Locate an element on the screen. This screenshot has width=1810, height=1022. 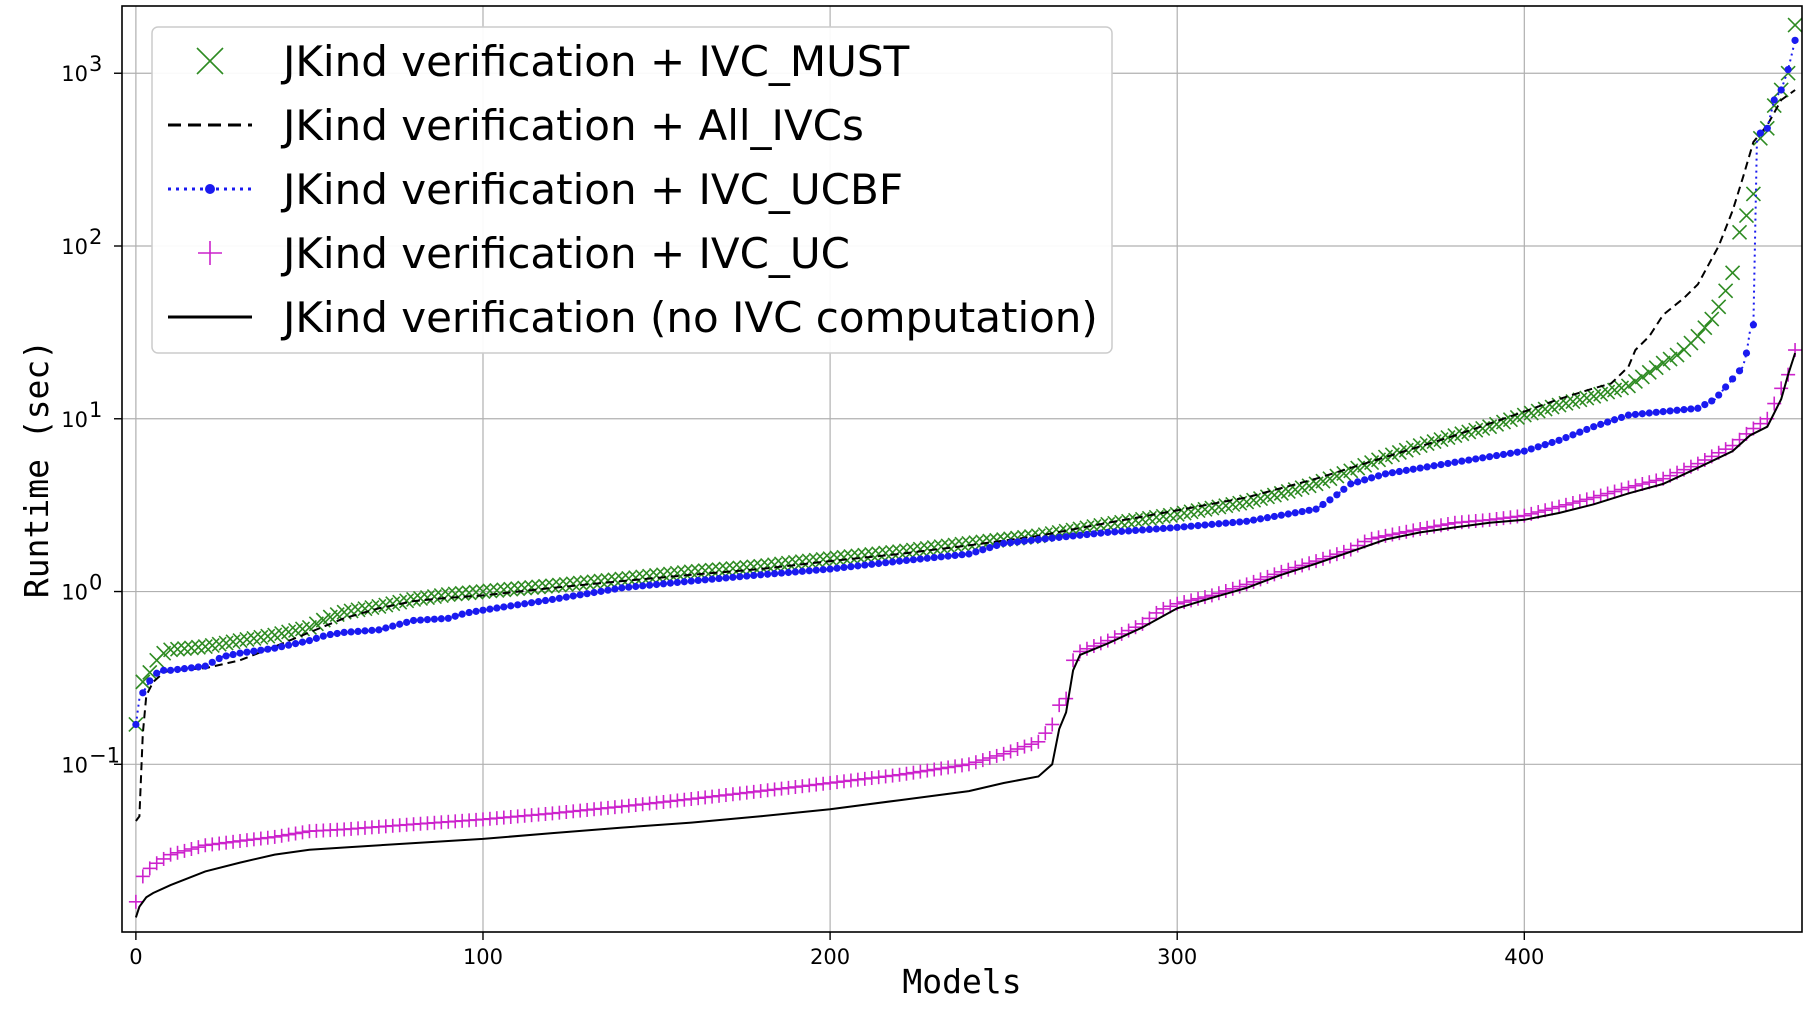
legend-entry-2: JKind verification + IVC_UCBF is located at coordinates (535, 189).